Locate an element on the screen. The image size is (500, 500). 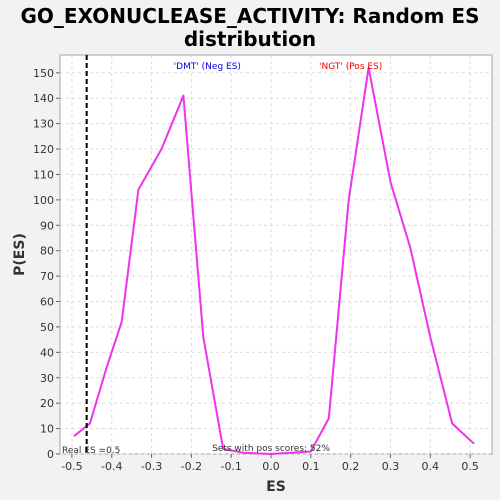
x-tick-label: 0.1 is located at coordinates (311, 466).